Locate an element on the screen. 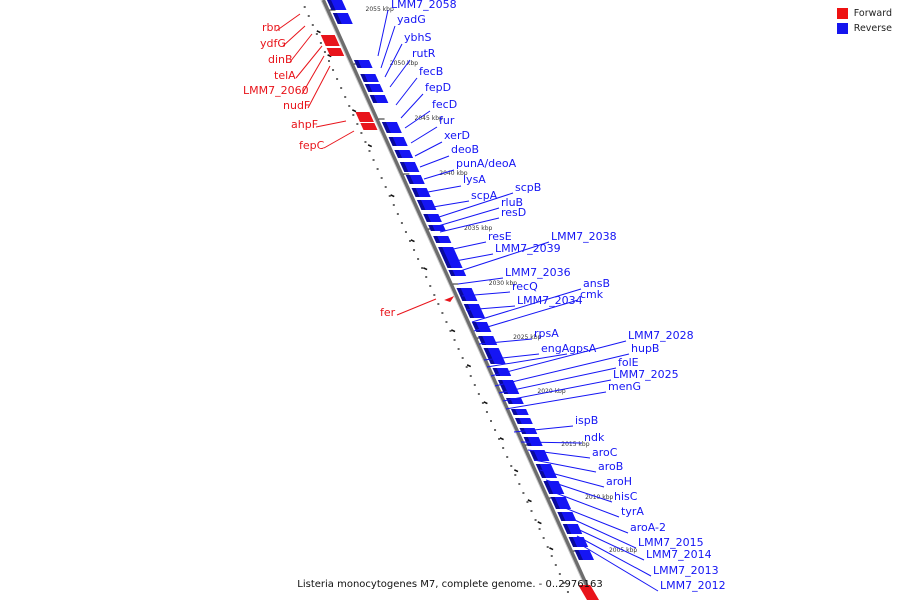 The image size is (900, 600). gene-label-fur: fur is located at coordinates (447, 120).